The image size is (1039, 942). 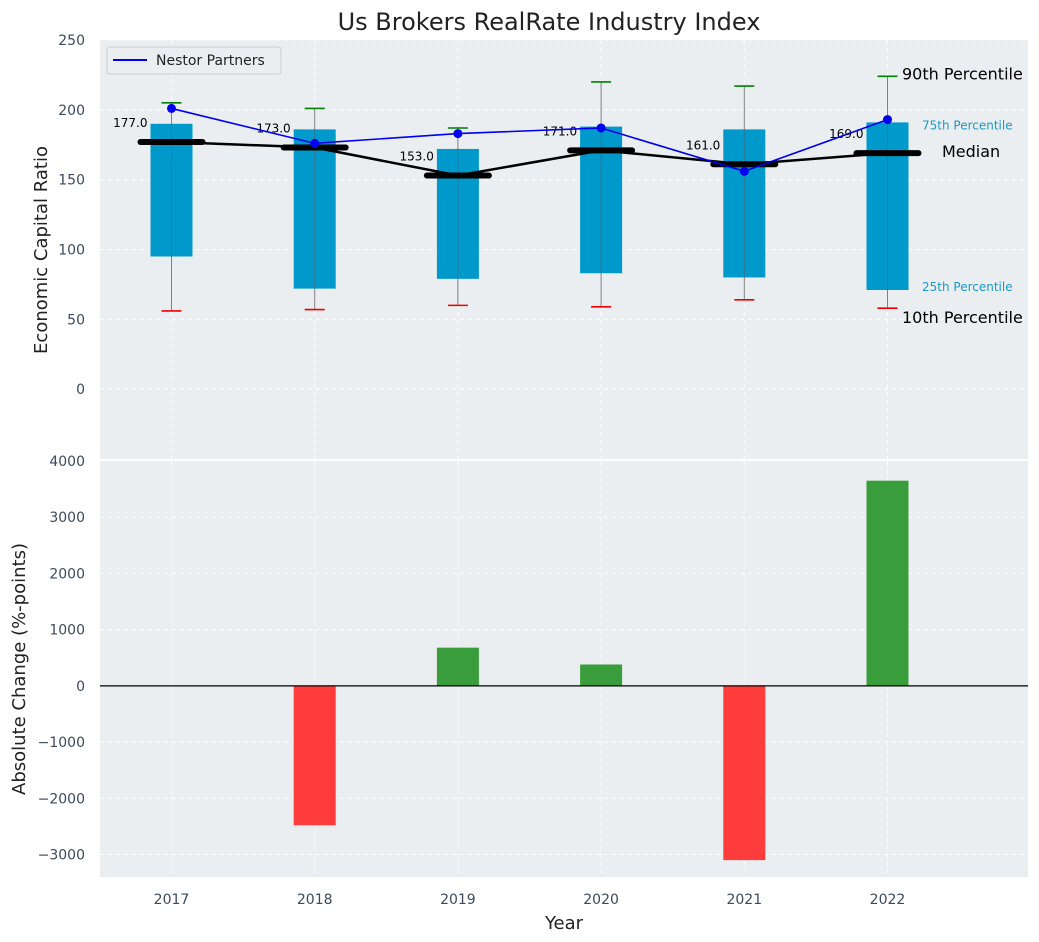 I want to click on median-label-2018: 173.0, so click(x=273, y=129).